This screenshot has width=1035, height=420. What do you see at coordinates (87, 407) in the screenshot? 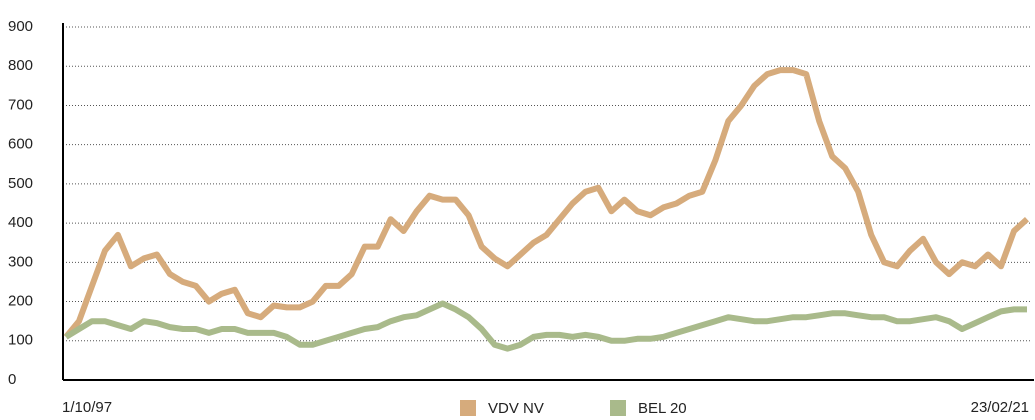
I see `x-tick-label: 1/10/97` at bounding box center [87, 407].